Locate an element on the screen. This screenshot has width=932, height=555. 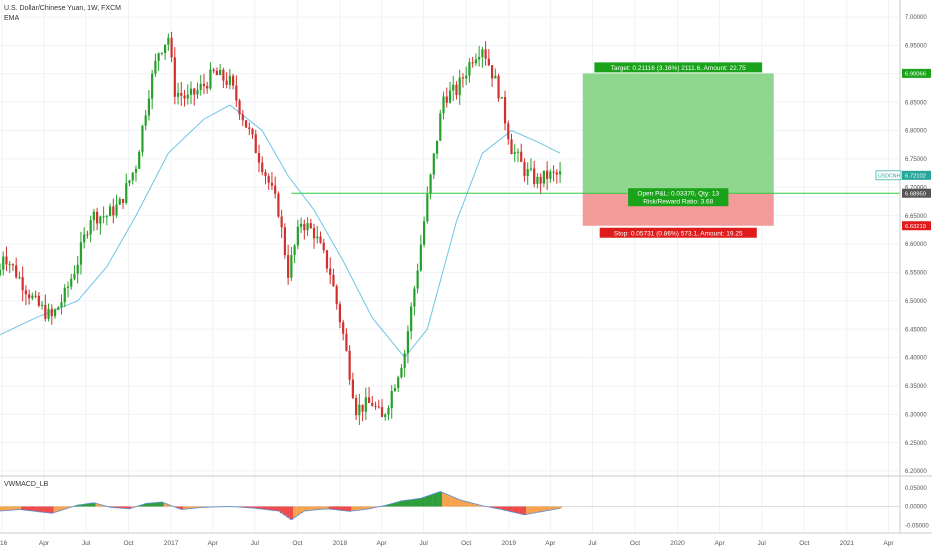
target-zone is located at coordinates (678, 133).